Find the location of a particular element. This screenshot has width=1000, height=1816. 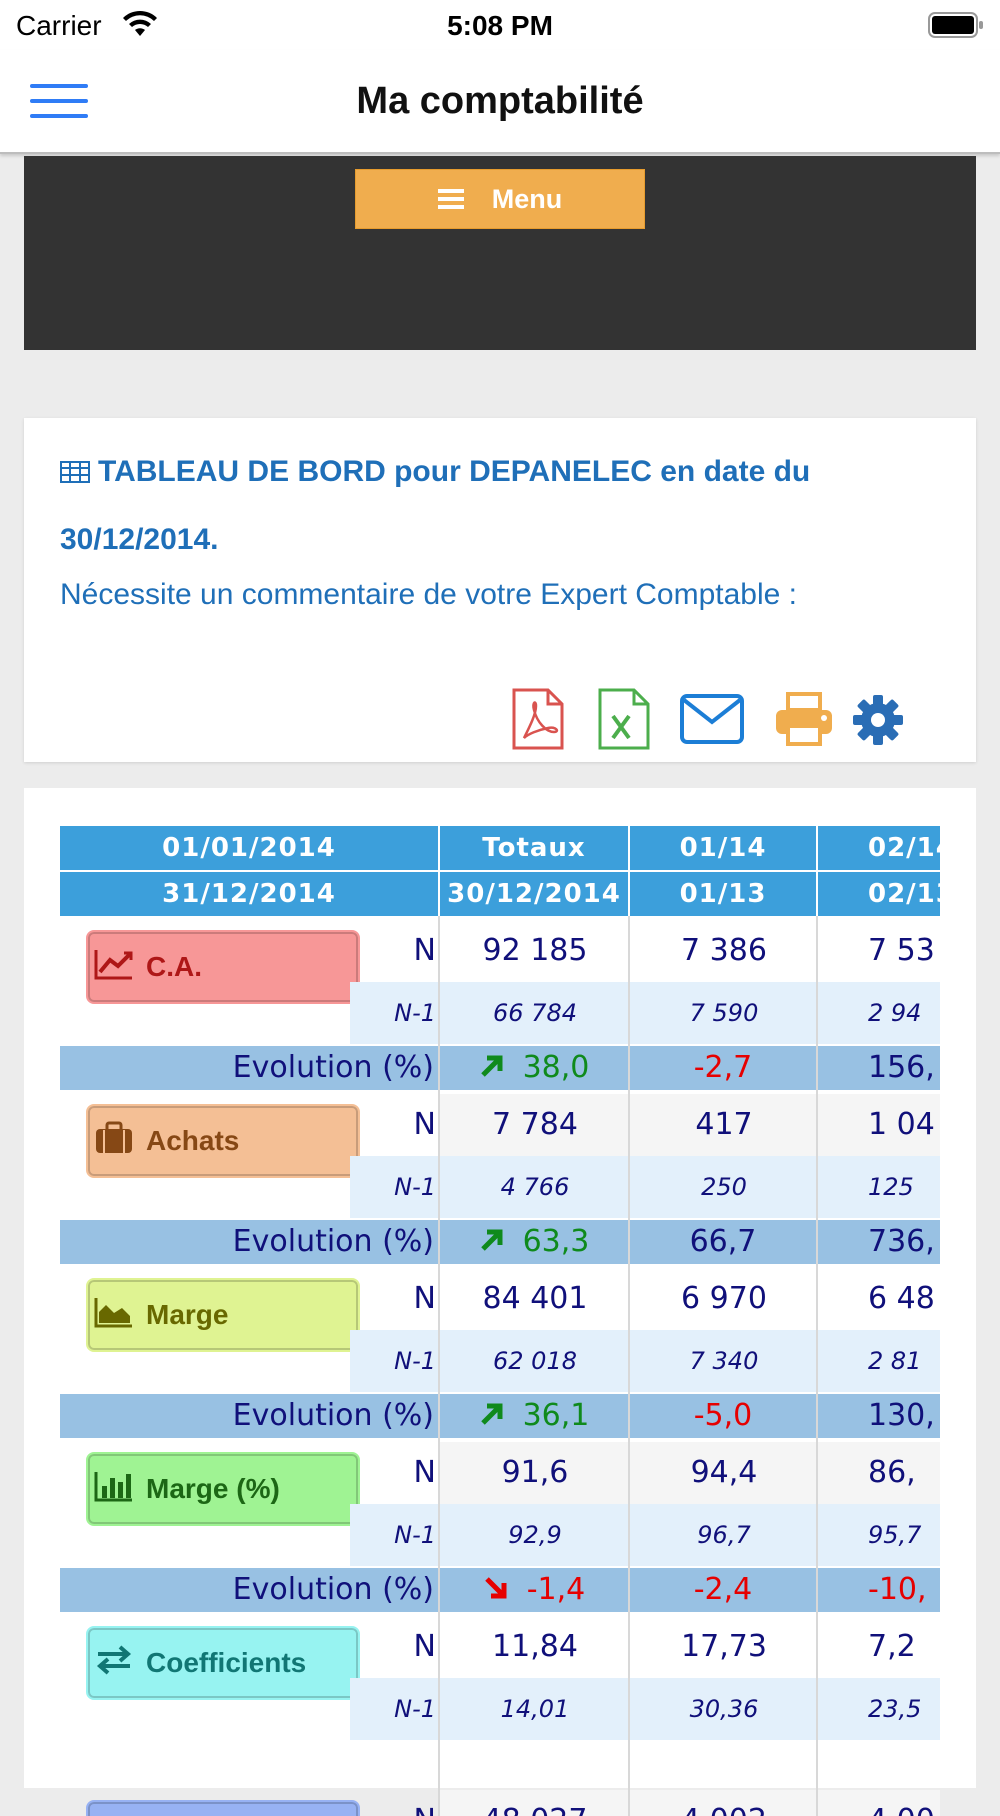

header-month-2: 02/14 is located at coordinates (879, 848).